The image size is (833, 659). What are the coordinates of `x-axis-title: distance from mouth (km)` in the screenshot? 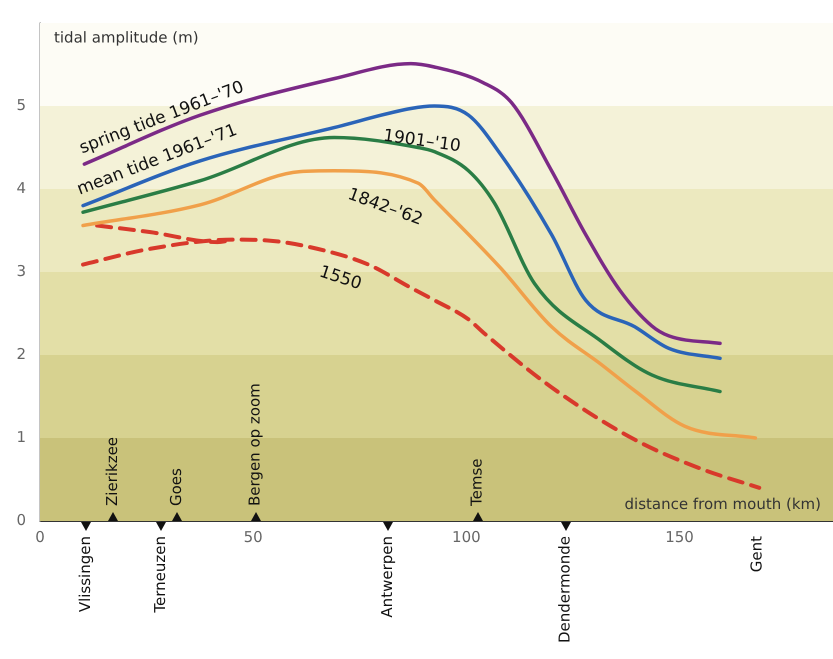 It's located at (722, 504).